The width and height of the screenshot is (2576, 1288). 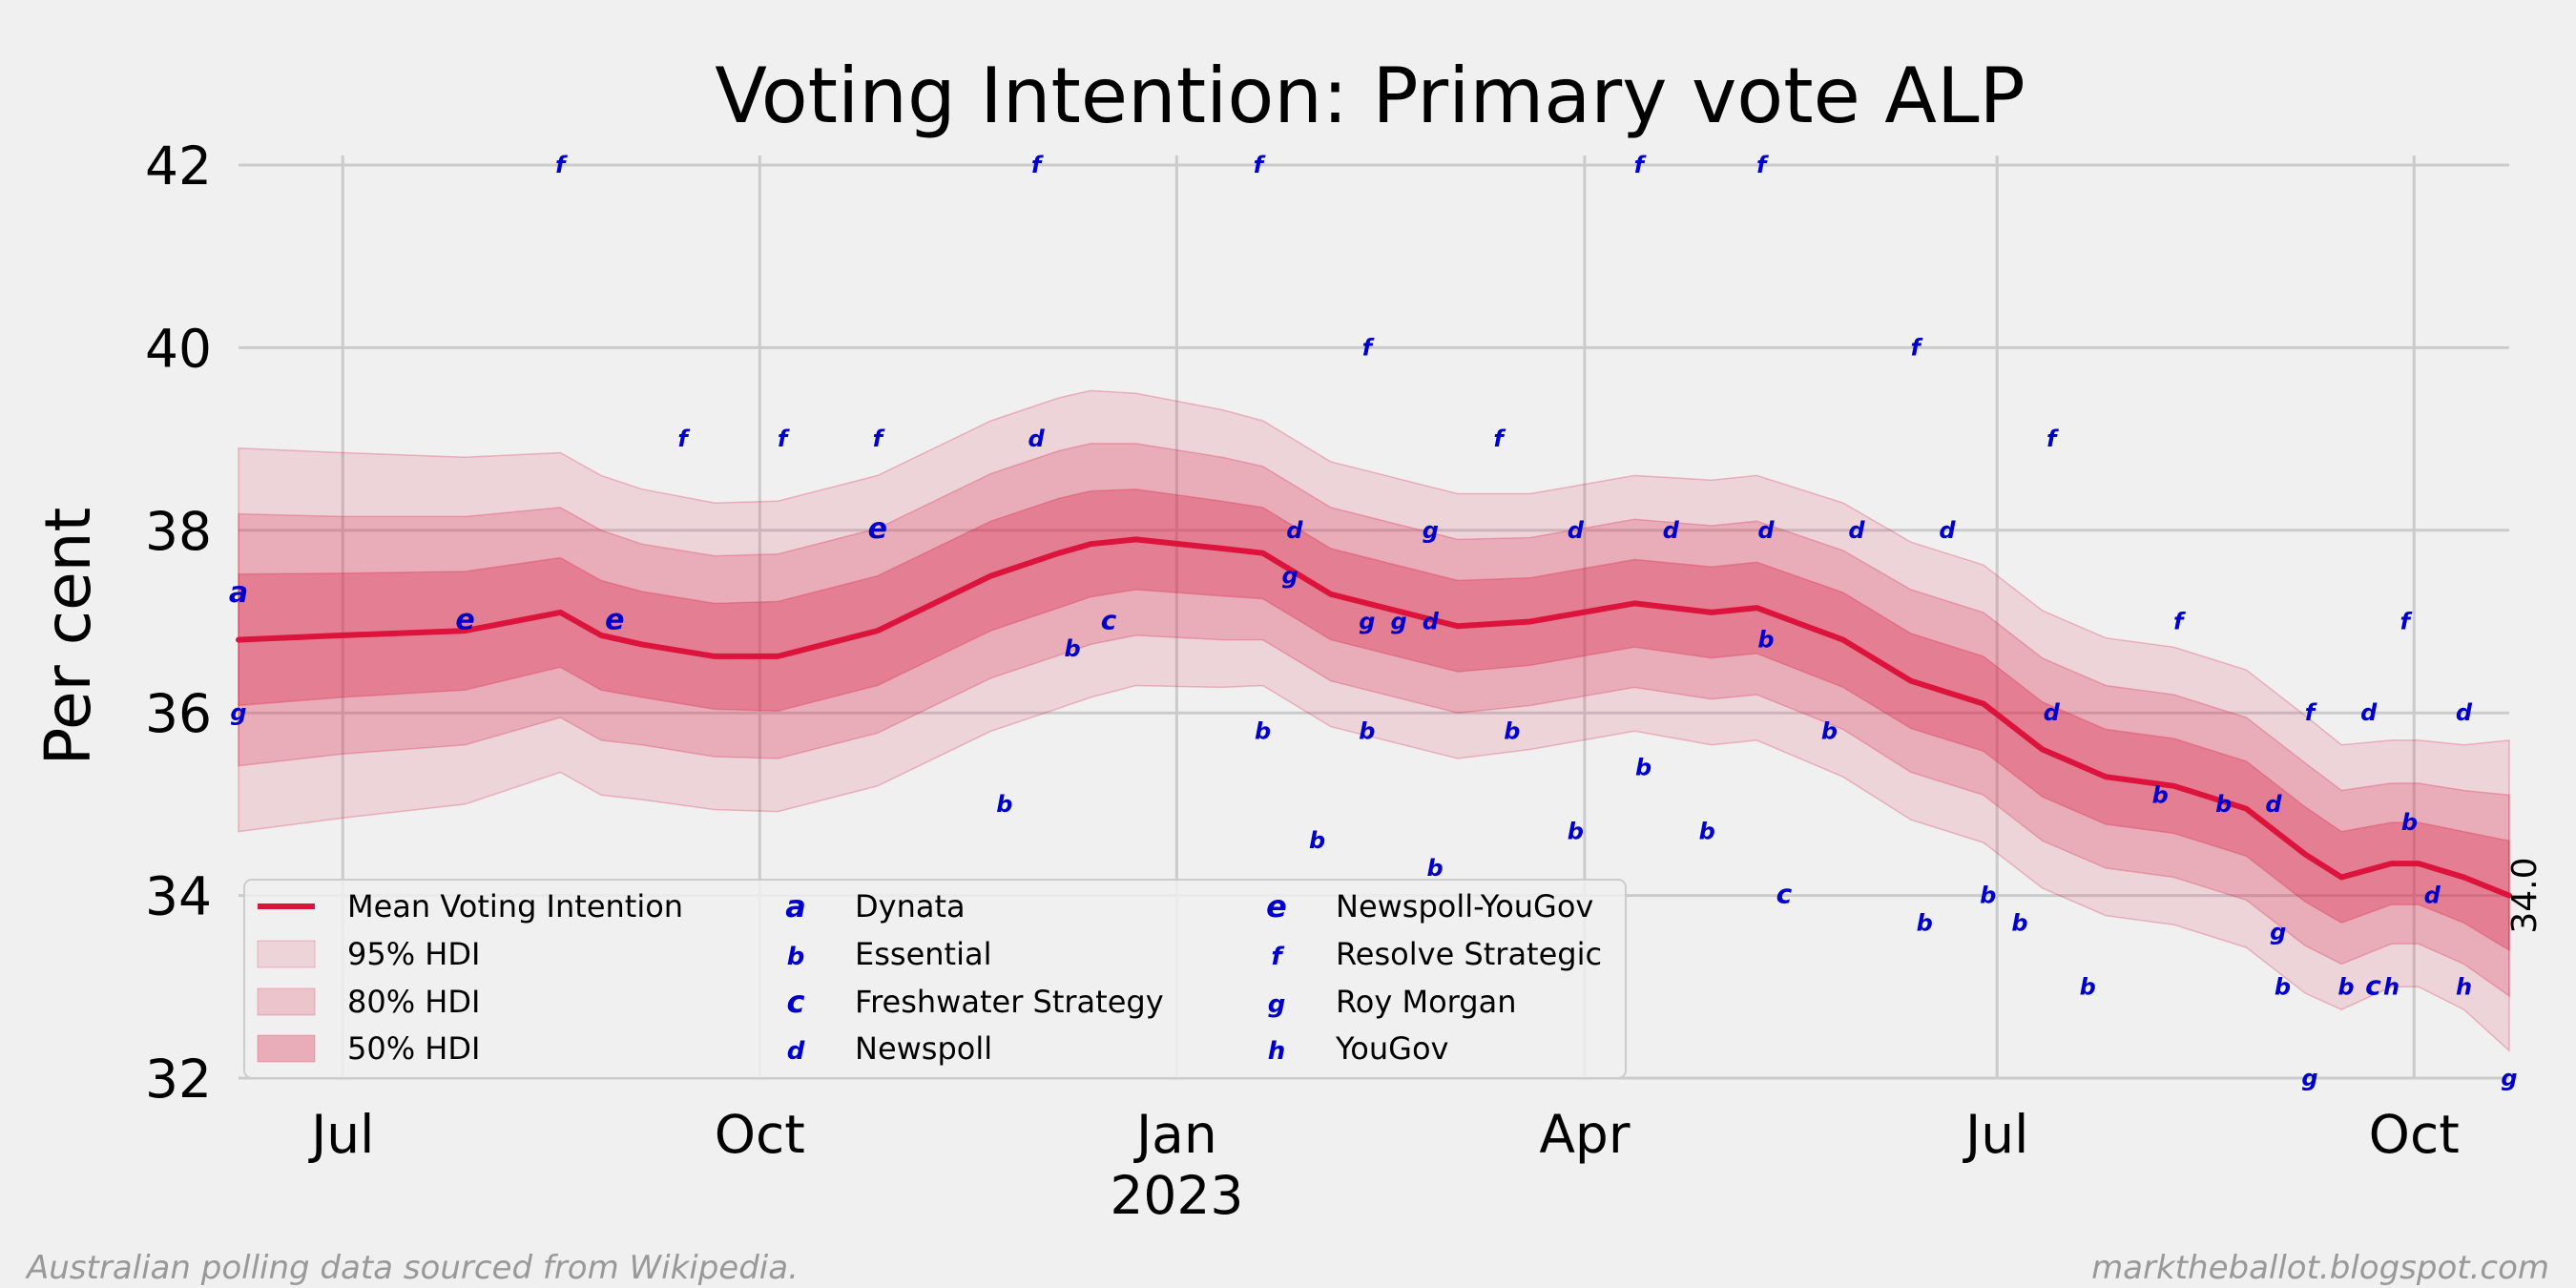 I want to click on x-tick-label: Jan, so click(x=1175, y=1134).